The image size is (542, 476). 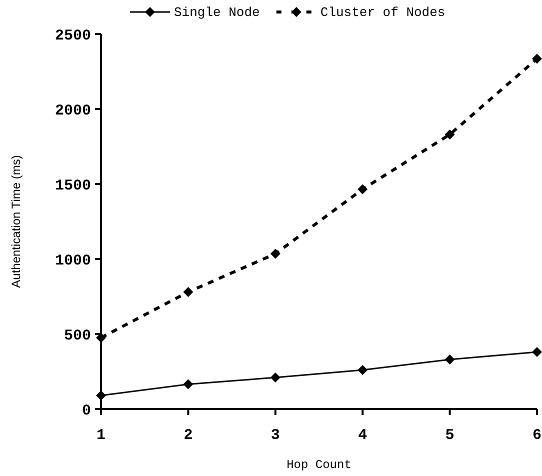 I want to click on x-tick-label: 4, so click(x=363, y=435).